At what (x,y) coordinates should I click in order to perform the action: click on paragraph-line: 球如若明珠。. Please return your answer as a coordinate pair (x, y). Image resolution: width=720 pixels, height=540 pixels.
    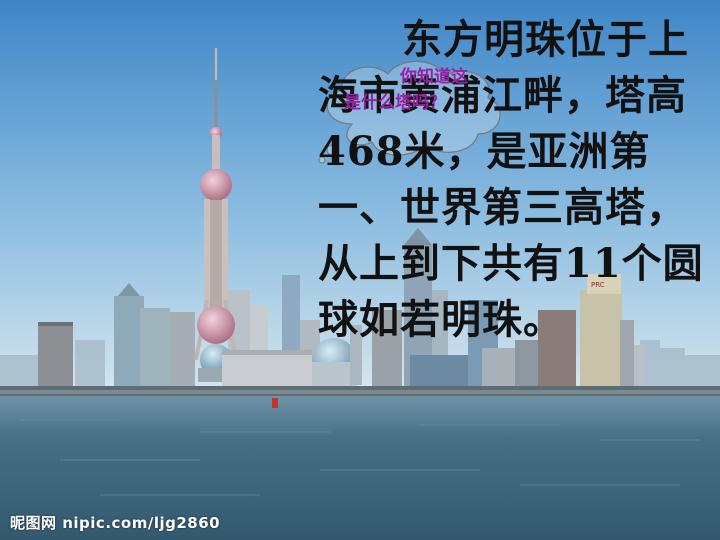
    Looking at the image, I should click on (441, 319).